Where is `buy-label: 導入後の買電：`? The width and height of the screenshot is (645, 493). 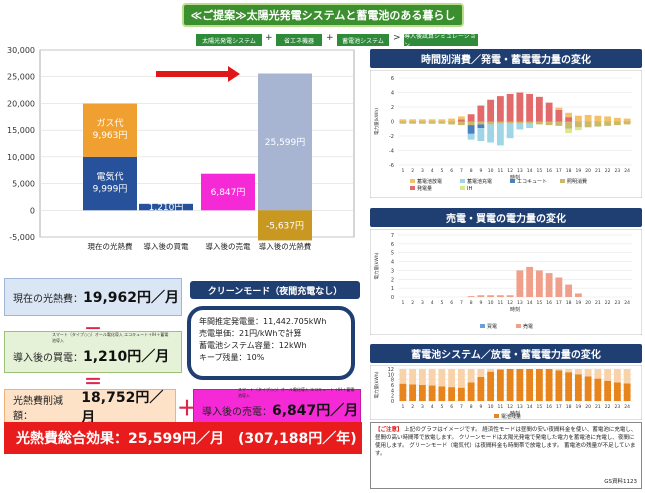
buy-label: 導入後の買電： is located at coordinates (48, 358).